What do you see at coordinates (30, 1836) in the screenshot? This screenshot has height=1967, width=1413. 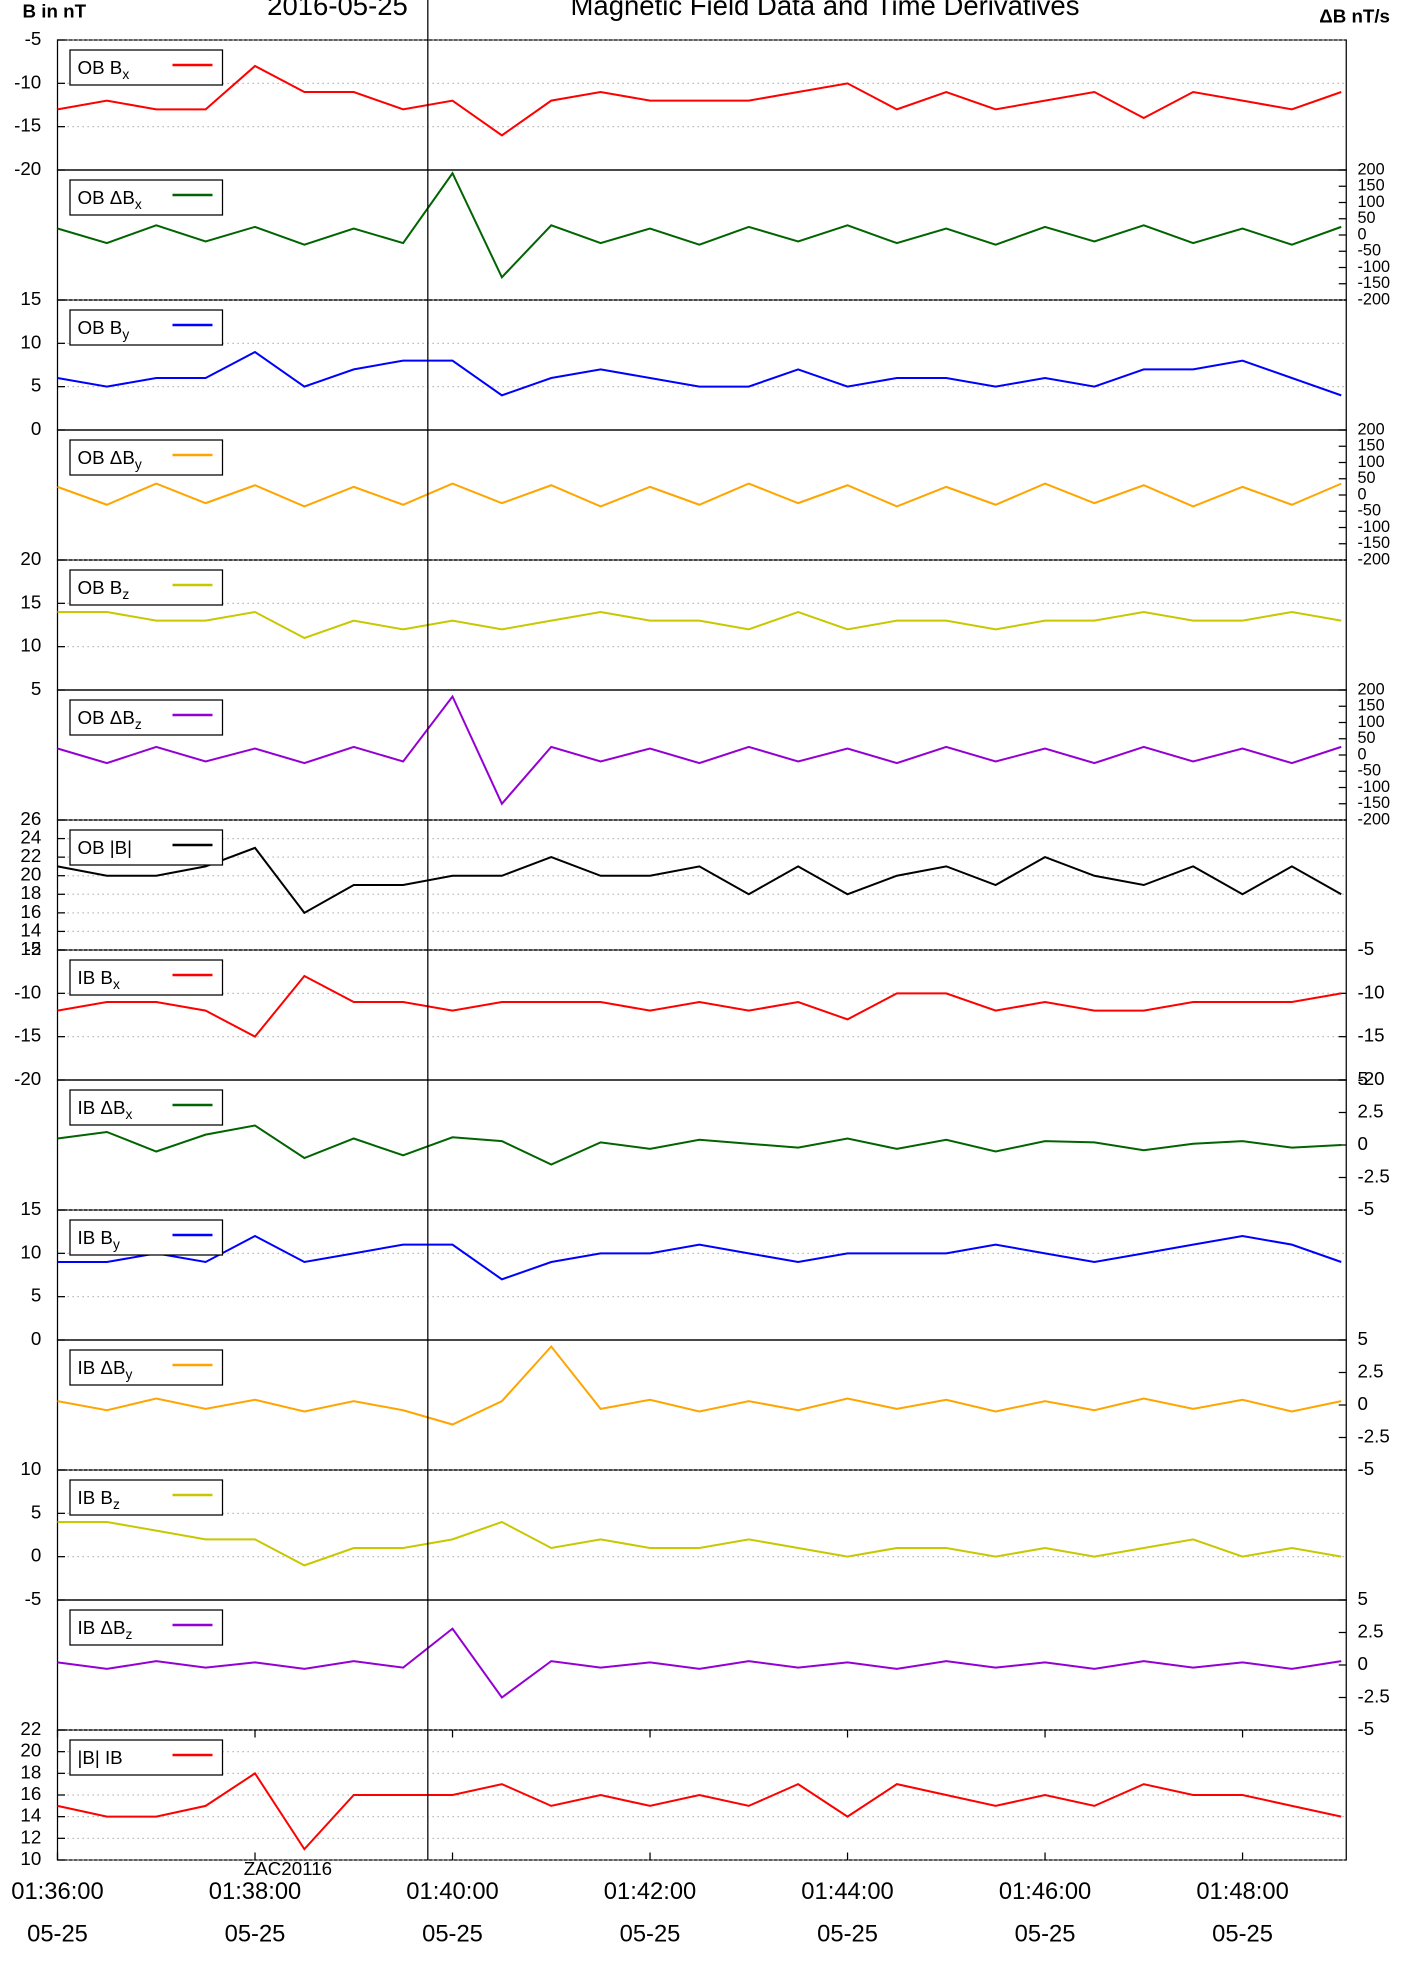 I see `y-tick-label: 12` at bounding box center [30, 1836].